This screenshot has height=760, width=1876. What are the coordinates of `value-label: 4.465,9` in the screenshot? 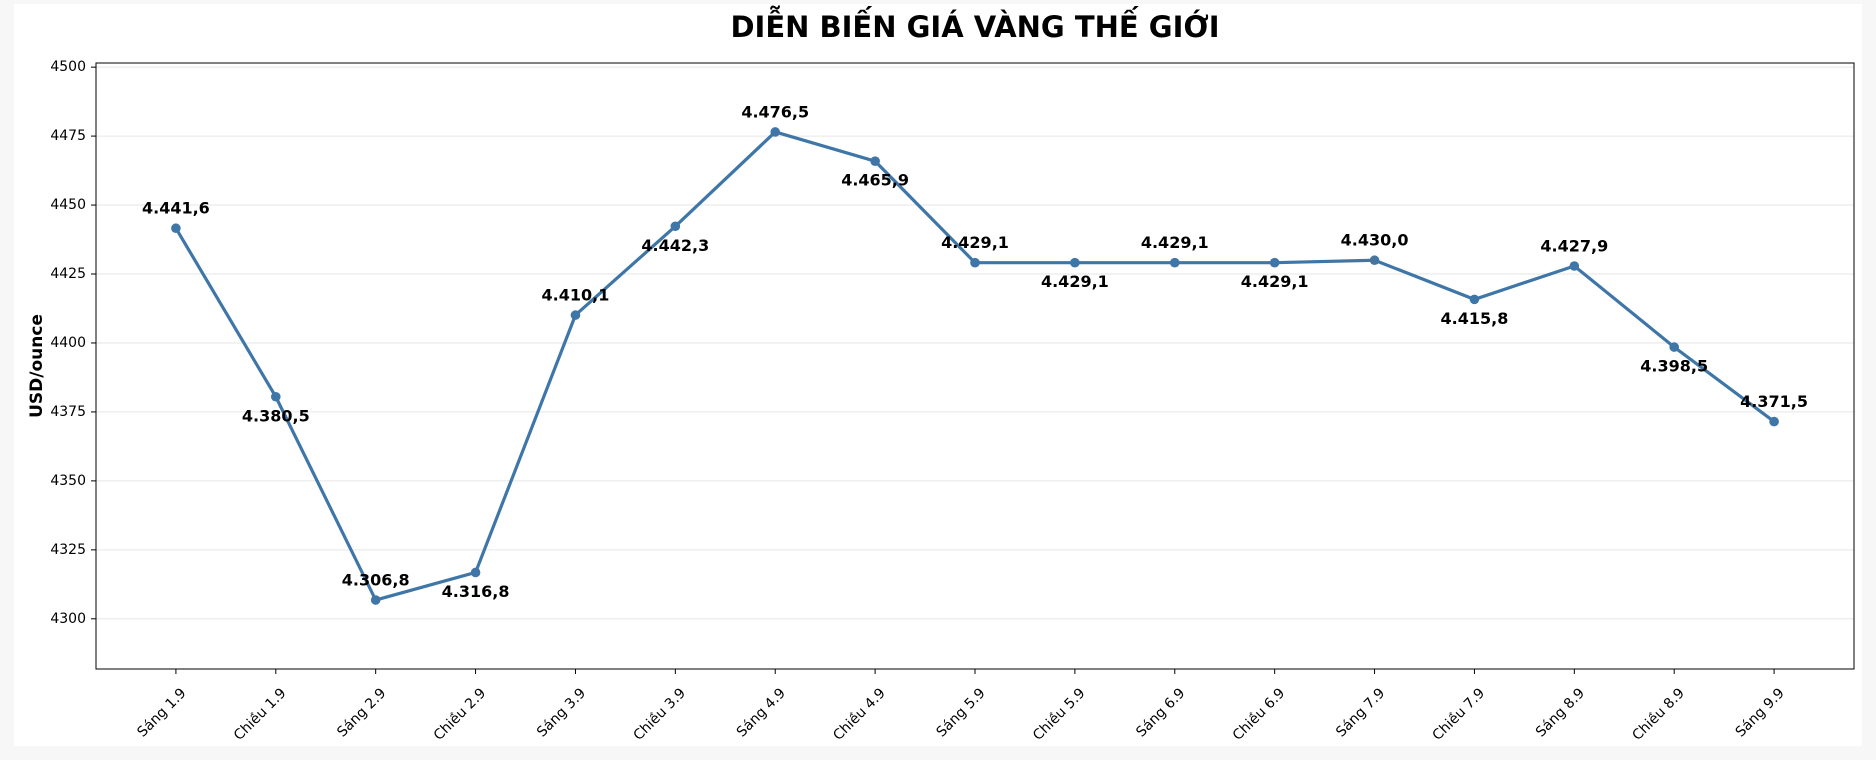 It's located at (875, 180).